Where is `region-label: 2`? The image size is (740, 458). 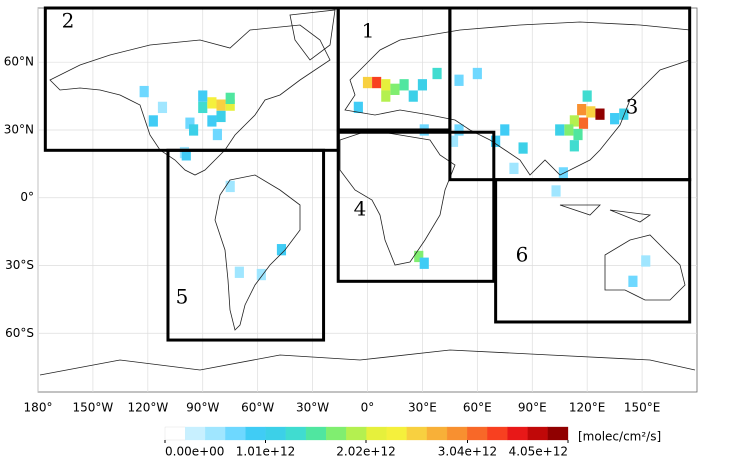 region-label: 2 is located at coordinates (68, 21).